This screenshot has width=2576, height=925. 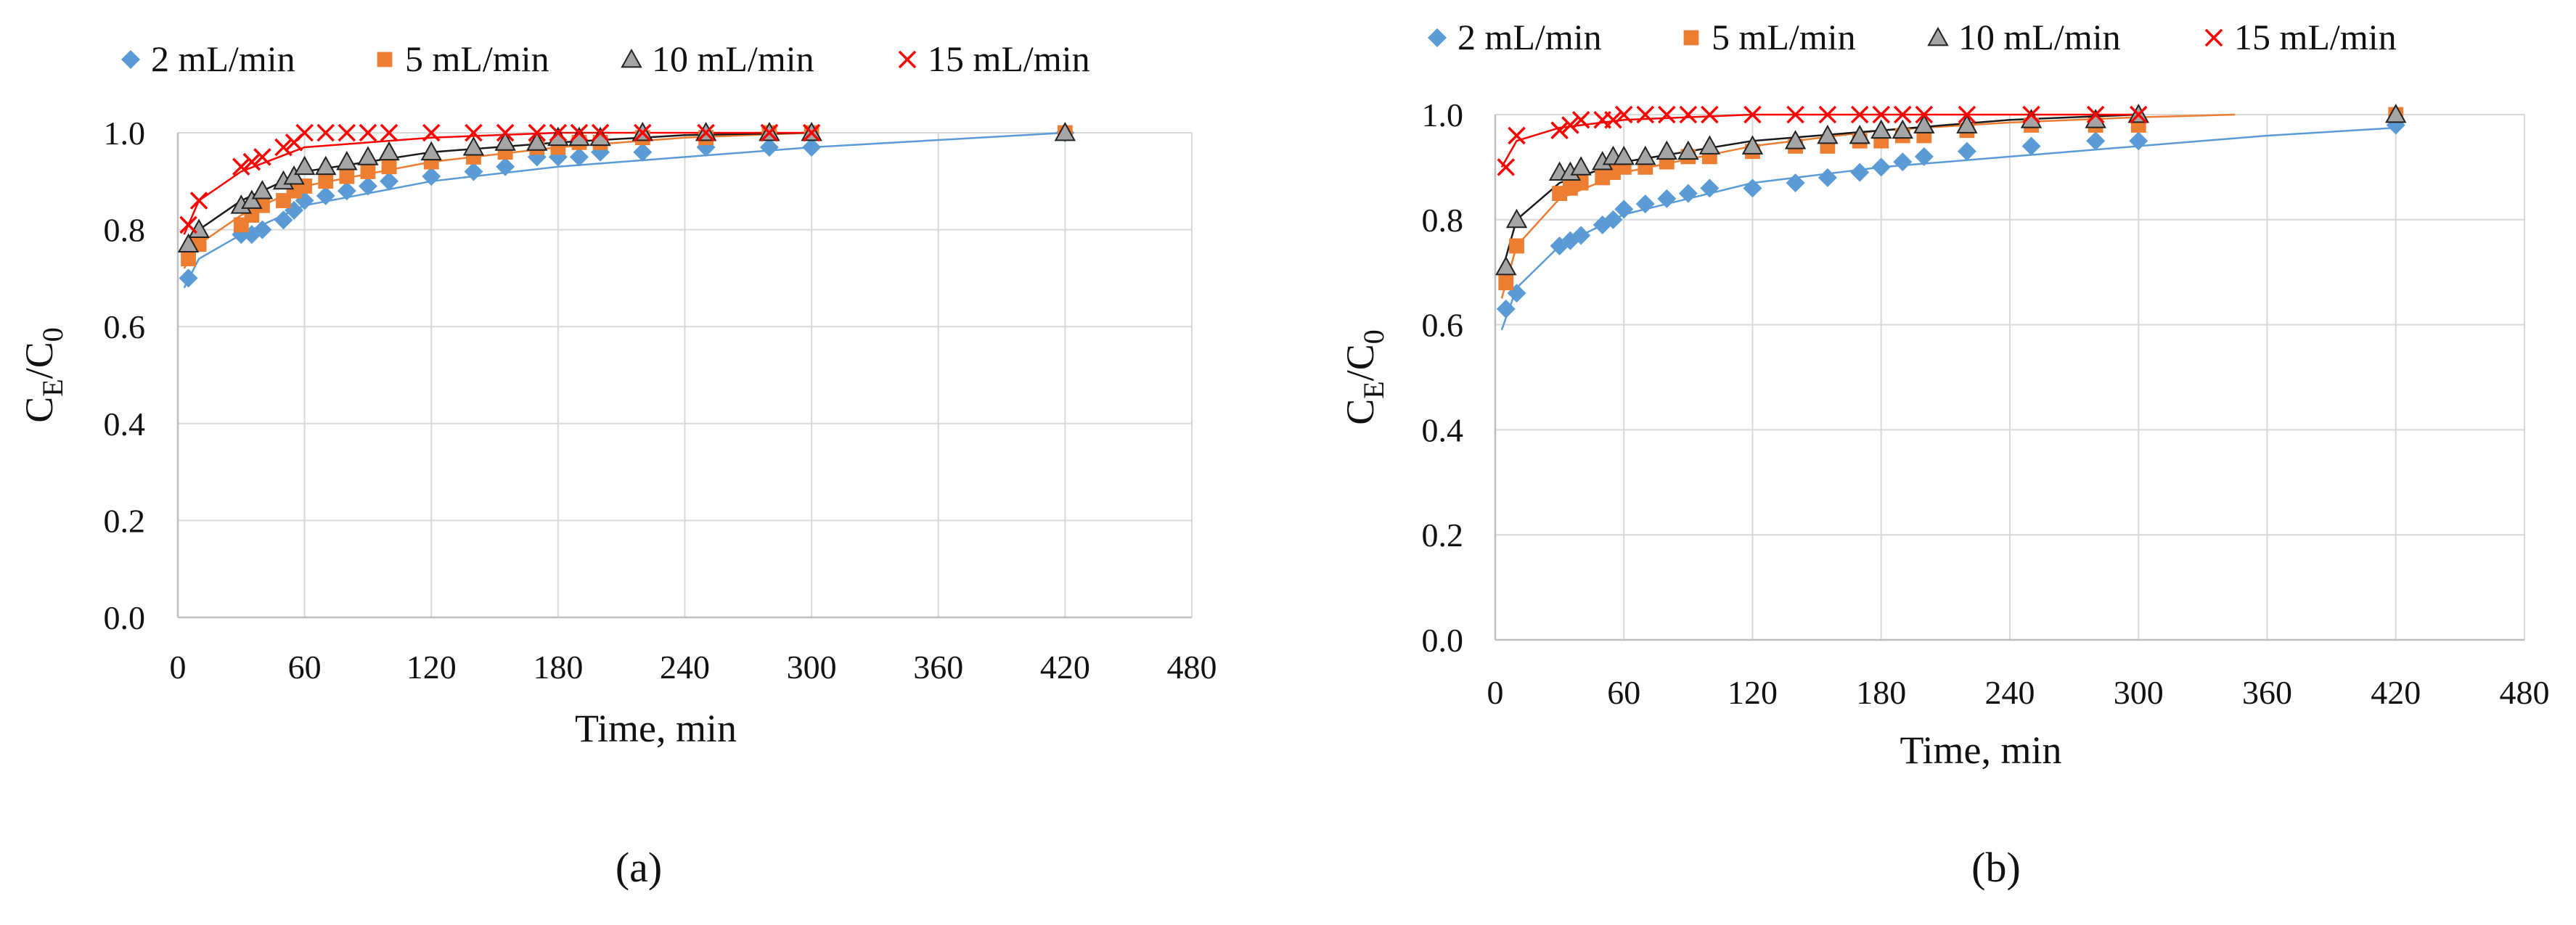 I want to click on x-tick-label: 0, so click(x=179, y=667).